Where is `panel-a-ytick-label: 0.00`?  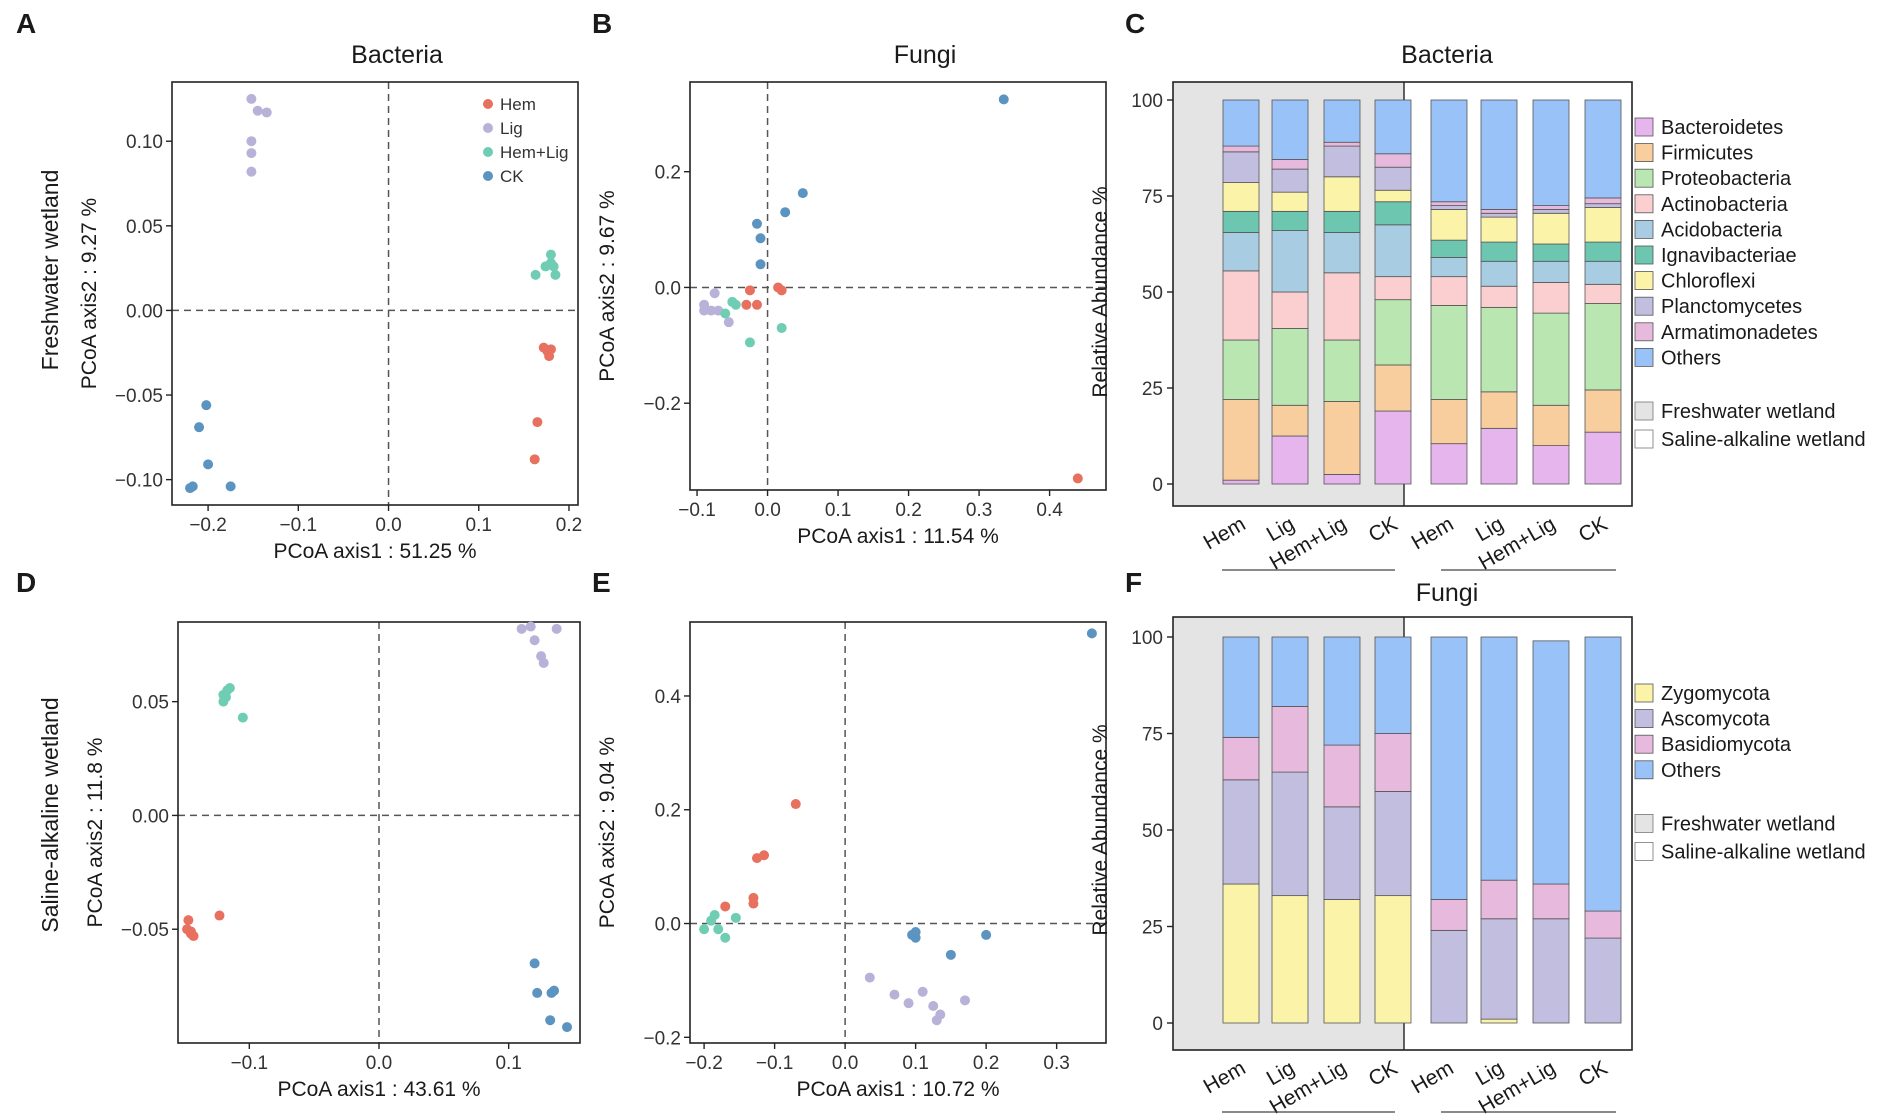 panel-a-ytick-label: 0.00 is located at coordinates (144, 311).